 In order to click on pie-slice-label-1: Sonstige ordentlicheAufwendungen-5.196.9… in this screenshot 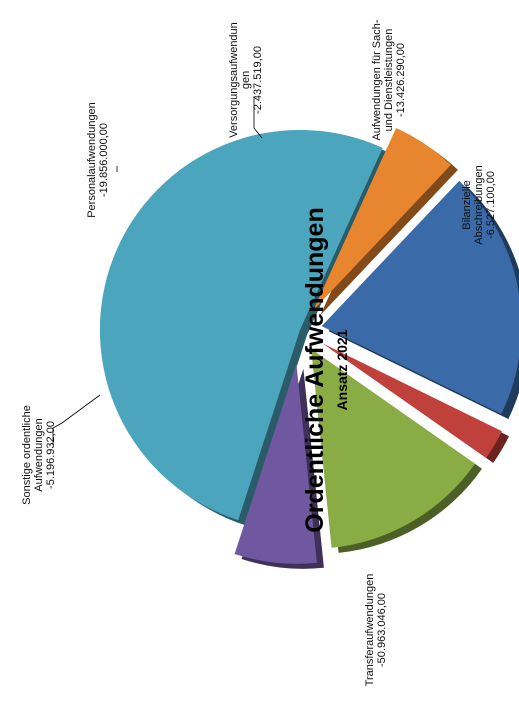, I will do `click(39, 455)`.